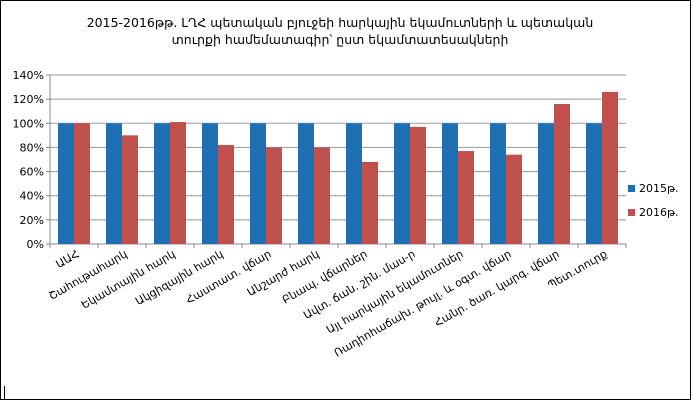 Image resolution: width=693 pixels, height=404 pixels. What do you see at coordinates (28, 75) in the screenshot?
I see `y-tick-label: 140%` at bounding box center [28, 75].